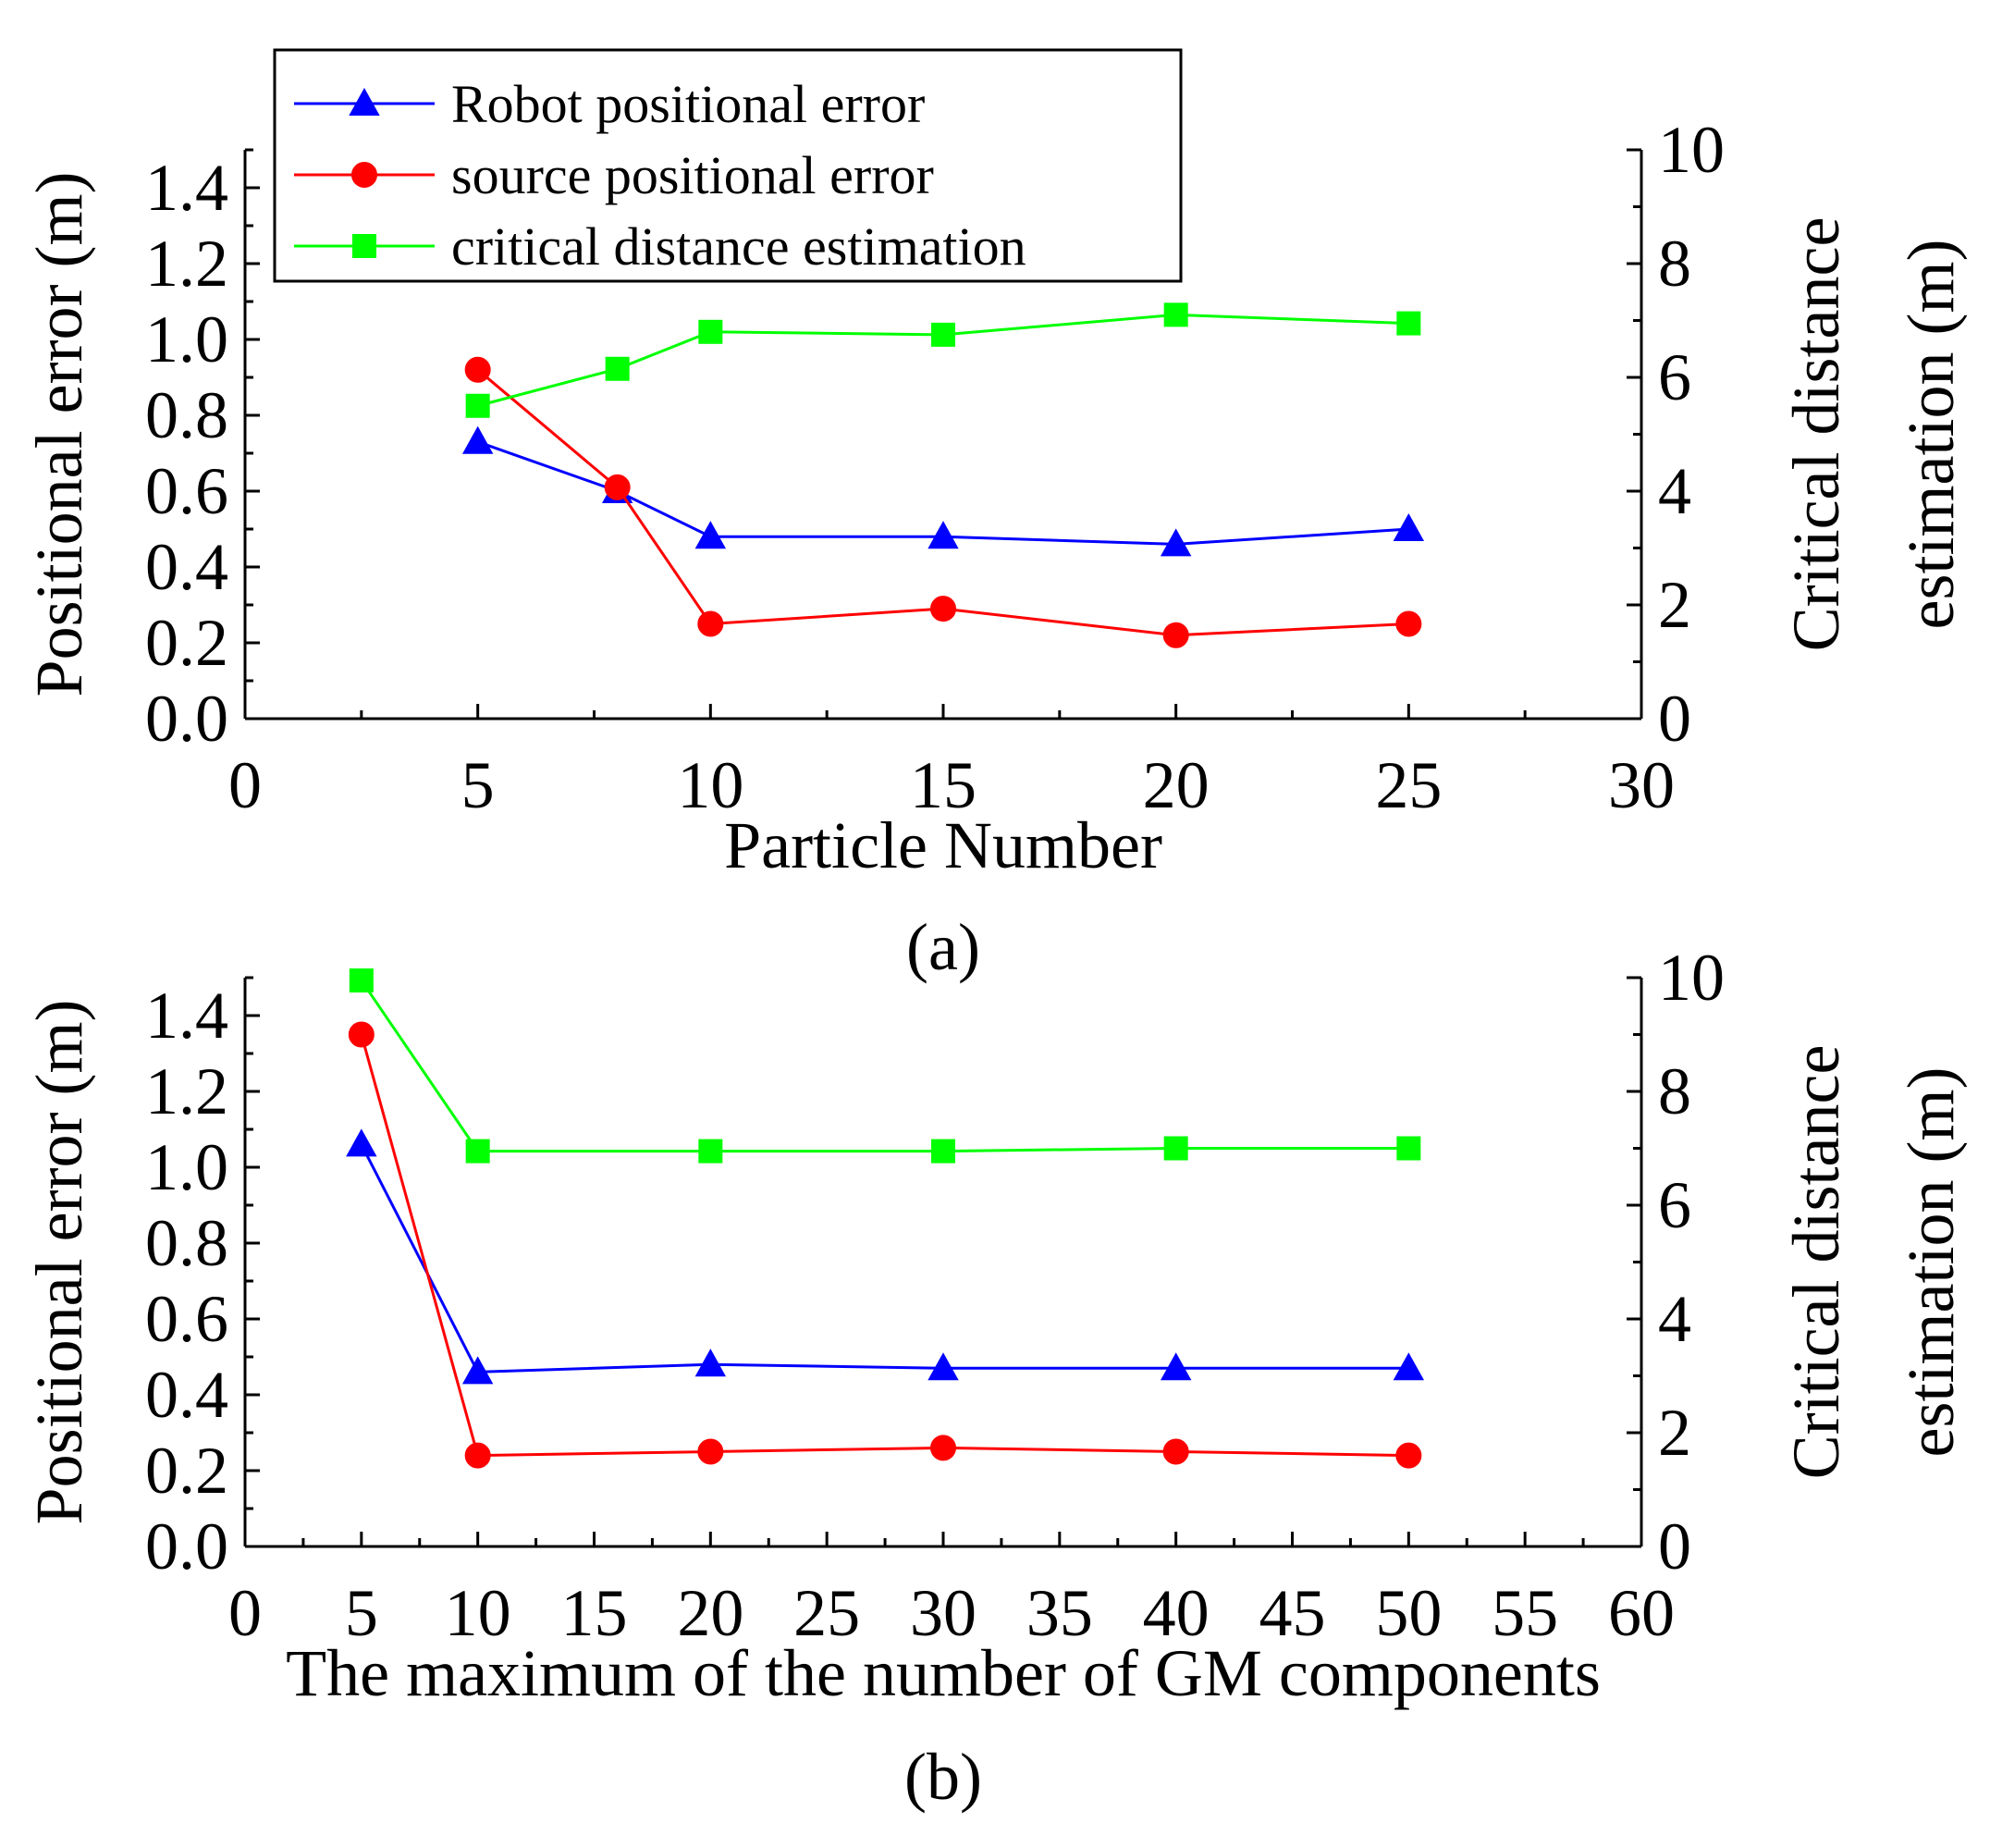 Image resolution: width=1990 pixels, height=1848 pixels. Describe the element at coordinates (1408, 1613) in the screenshot. I see `x-tick-label: 50` at that location.